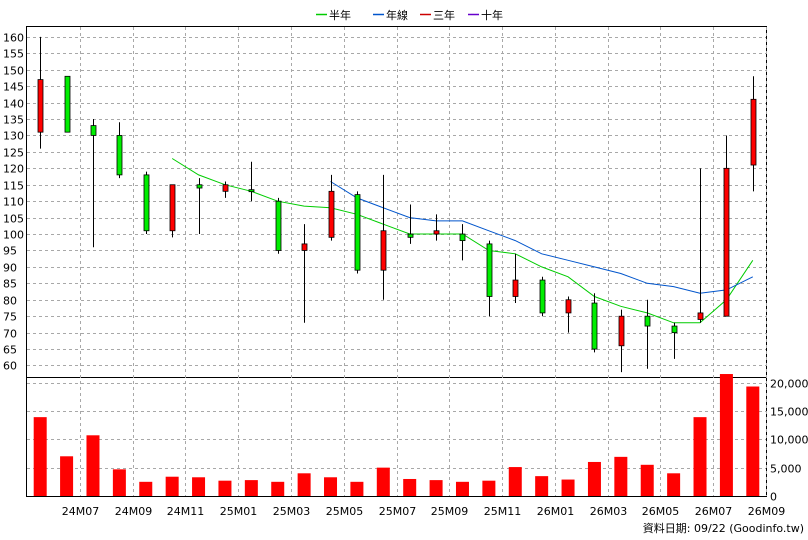 This screenshot has width=808, height=540. Describe the element at coordinates (789, 384) in the screenshot. I see `volume-tick-label: 20,000` at that location.